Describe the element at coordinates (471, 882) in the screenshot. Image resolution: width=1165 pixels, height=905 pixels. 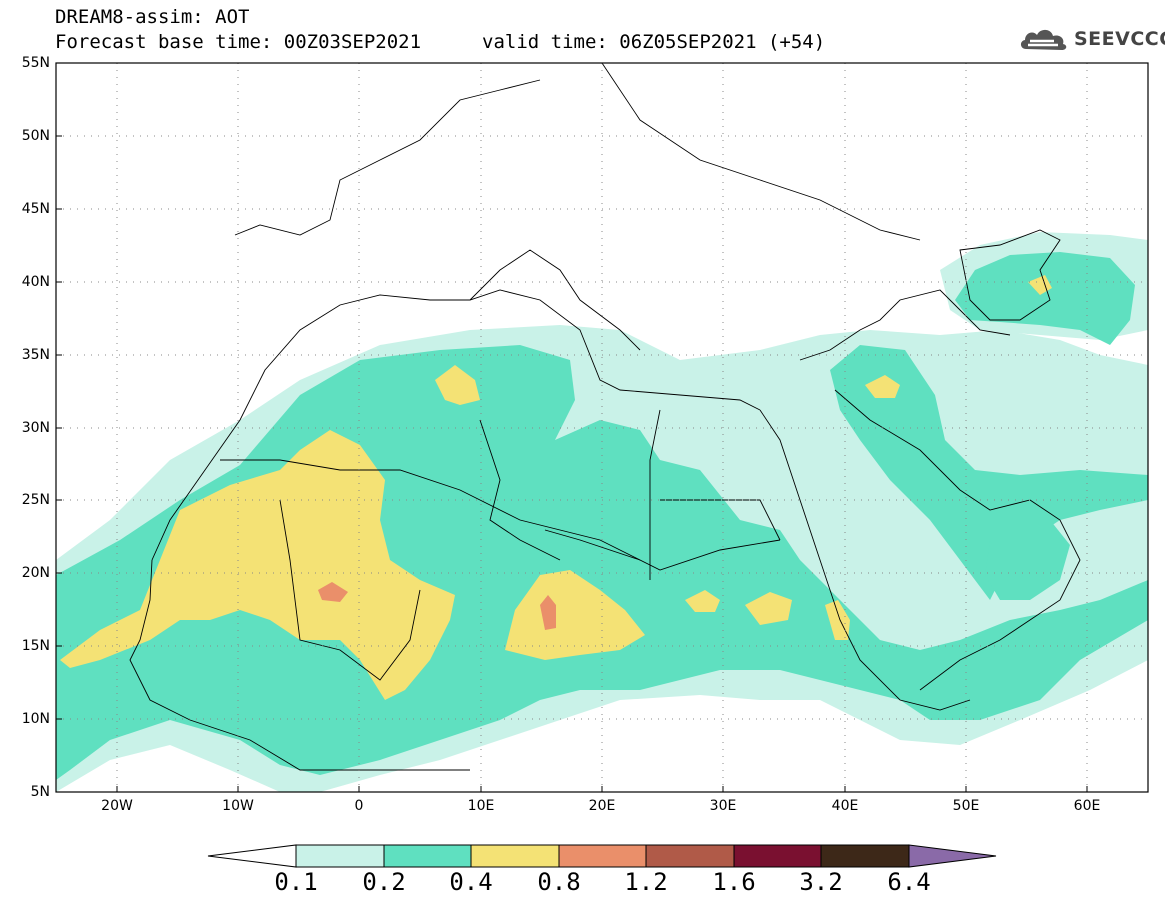
I see `colorbar-label: 0.4` at that location.